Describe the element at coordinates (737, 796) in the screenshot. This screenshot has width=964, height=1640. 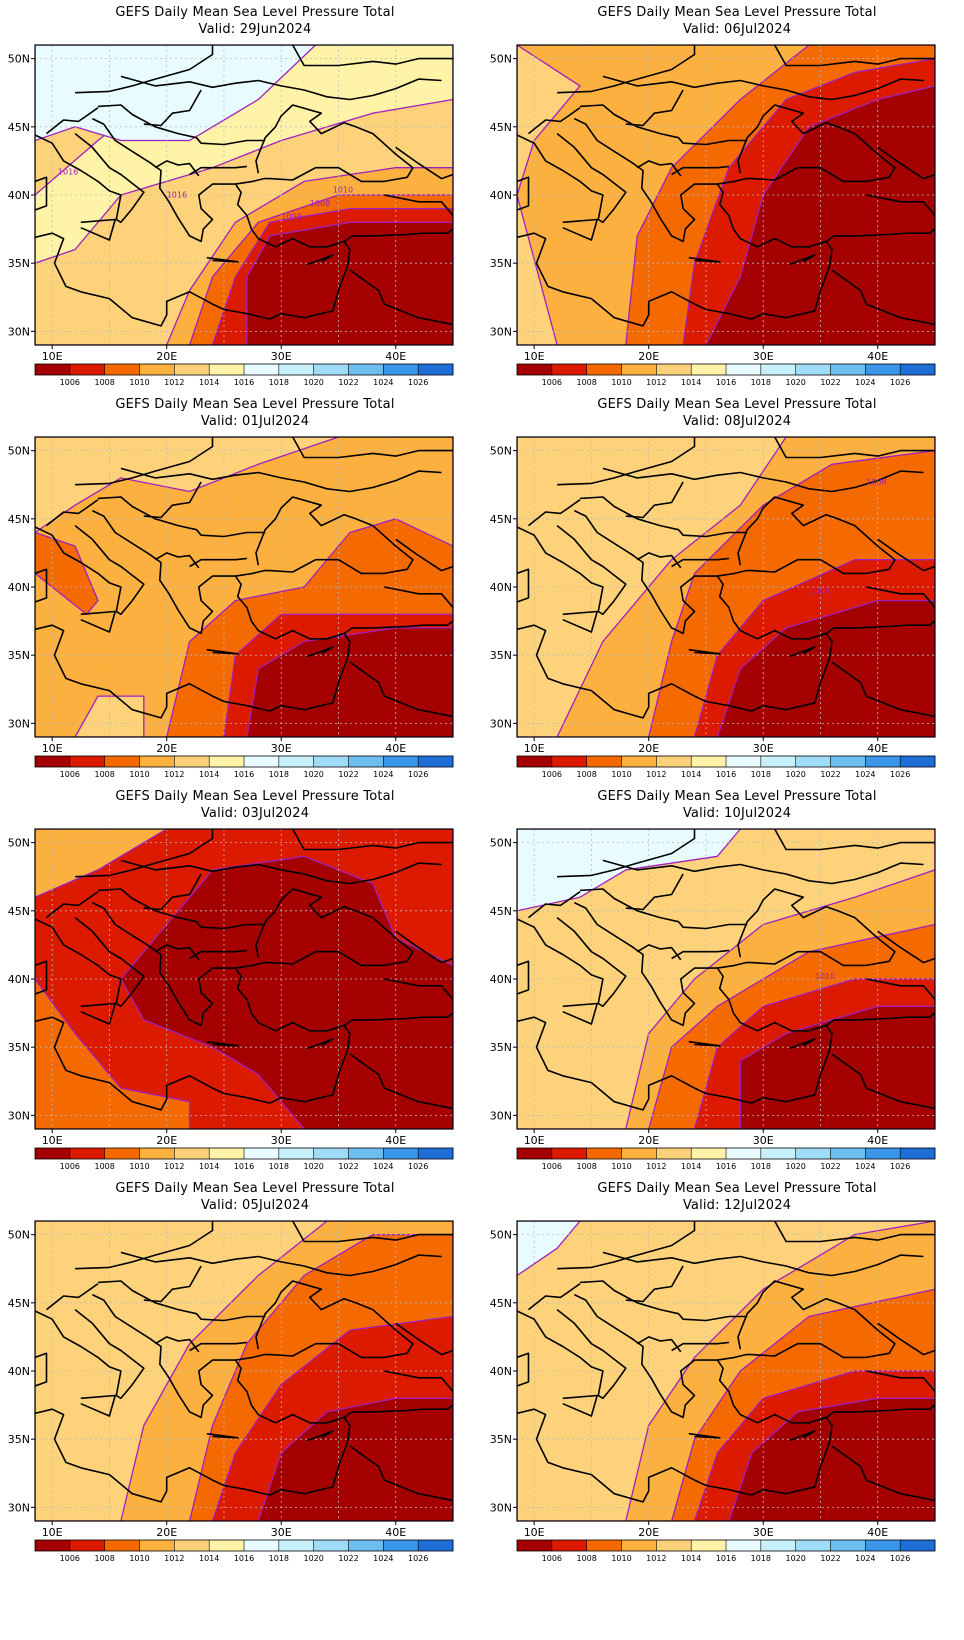
I see `panel-title: GEFS Daily Mean Sea Level Pressure Total` at that location.